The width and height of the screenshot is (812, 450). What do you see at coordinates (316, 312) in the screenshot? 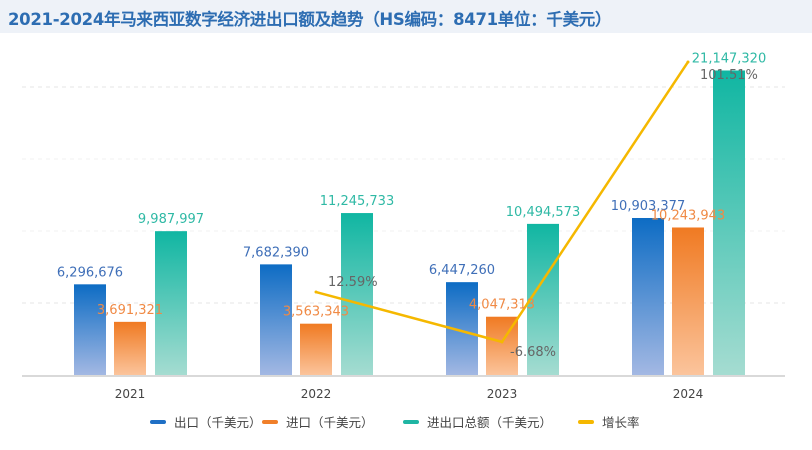
I see `data-label: 3,563,343` at bounding box center [316, 312].